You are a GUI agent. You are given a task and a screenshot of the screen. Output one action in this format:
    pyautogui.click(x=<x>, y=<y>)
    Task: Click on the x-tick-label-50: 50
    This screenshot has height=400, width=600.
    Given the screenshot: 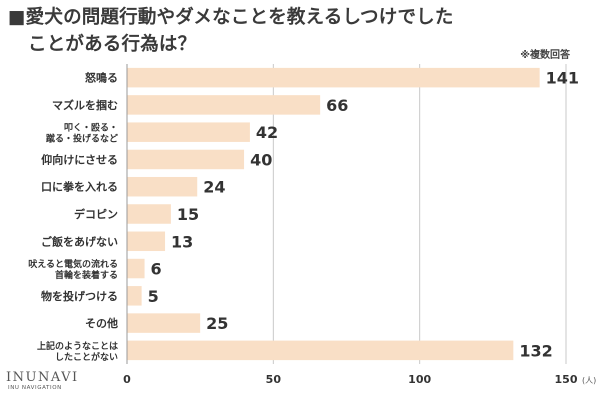 What is the action you would take?
    pyautogui.click(x=274, y=379)
    